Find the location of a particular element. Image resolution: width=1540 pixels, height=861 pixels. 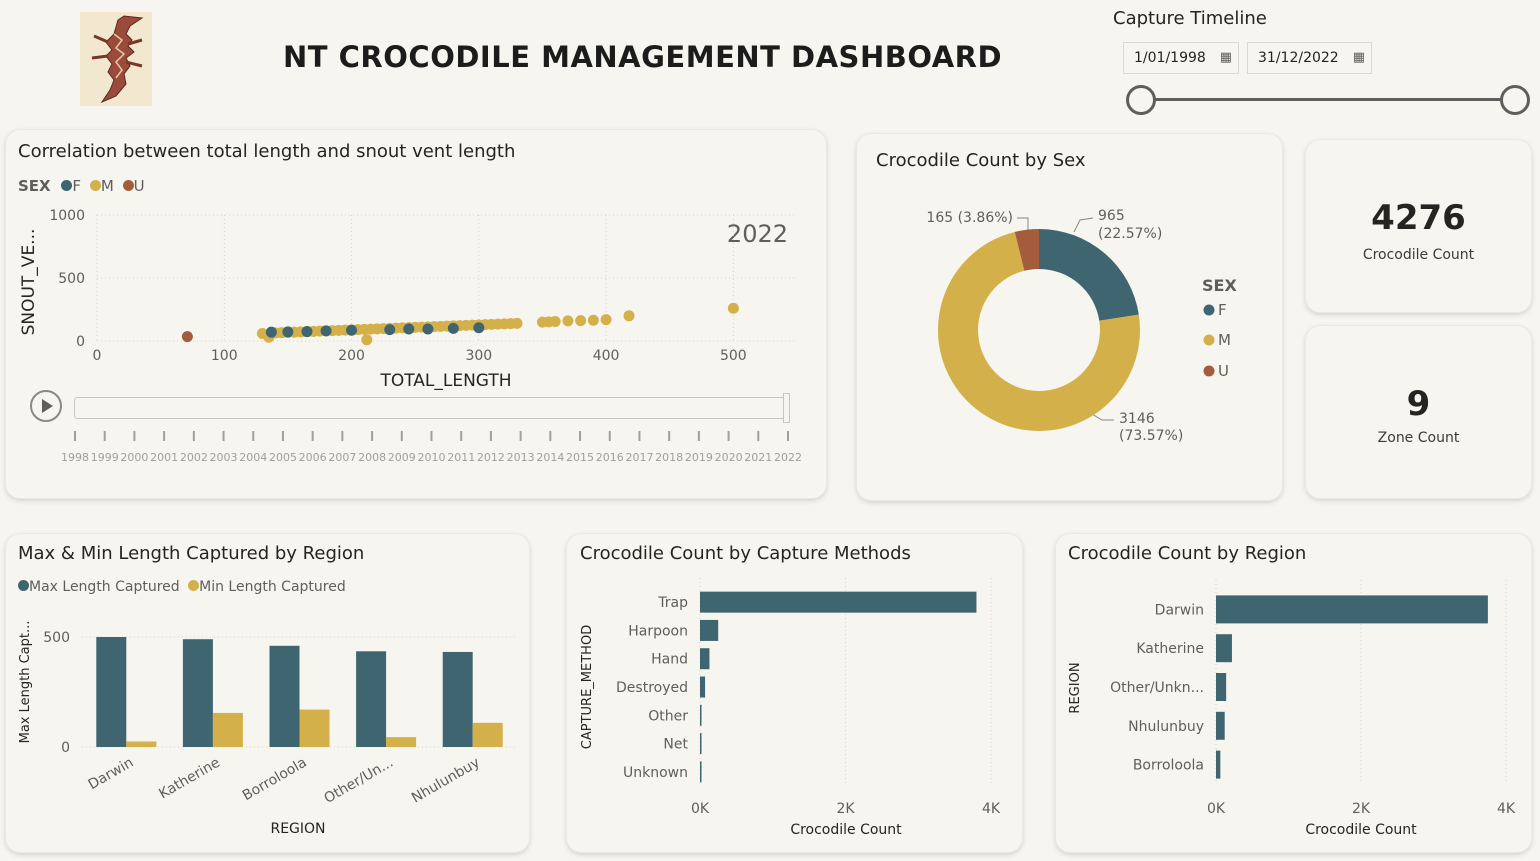

count-region-category-label: Katherine is located at coordinates (1170, 649).